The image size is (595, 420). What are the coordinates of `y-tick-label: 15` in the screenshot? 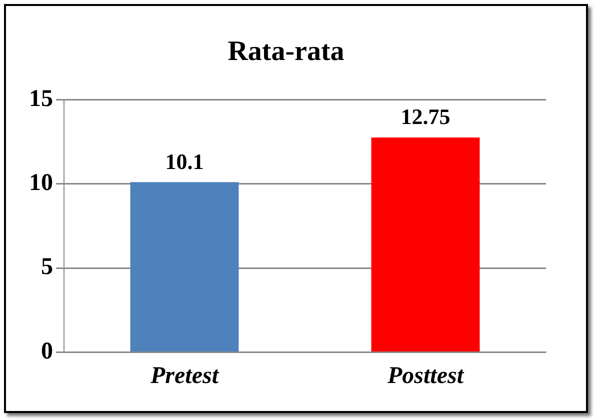 It's located at (41, 99).